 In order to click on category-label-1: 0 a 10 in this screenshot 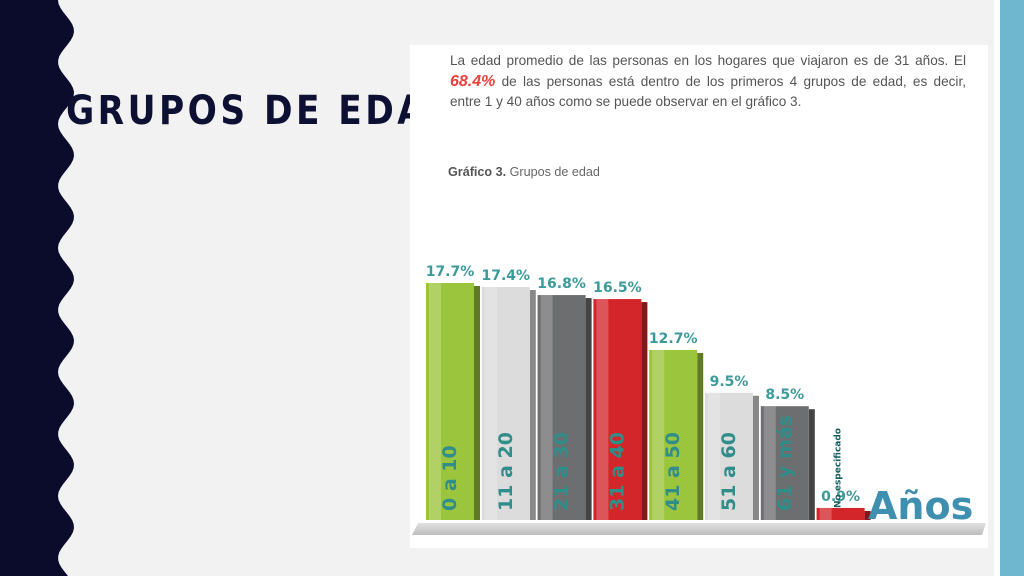, I will do `click(450, 478)`.